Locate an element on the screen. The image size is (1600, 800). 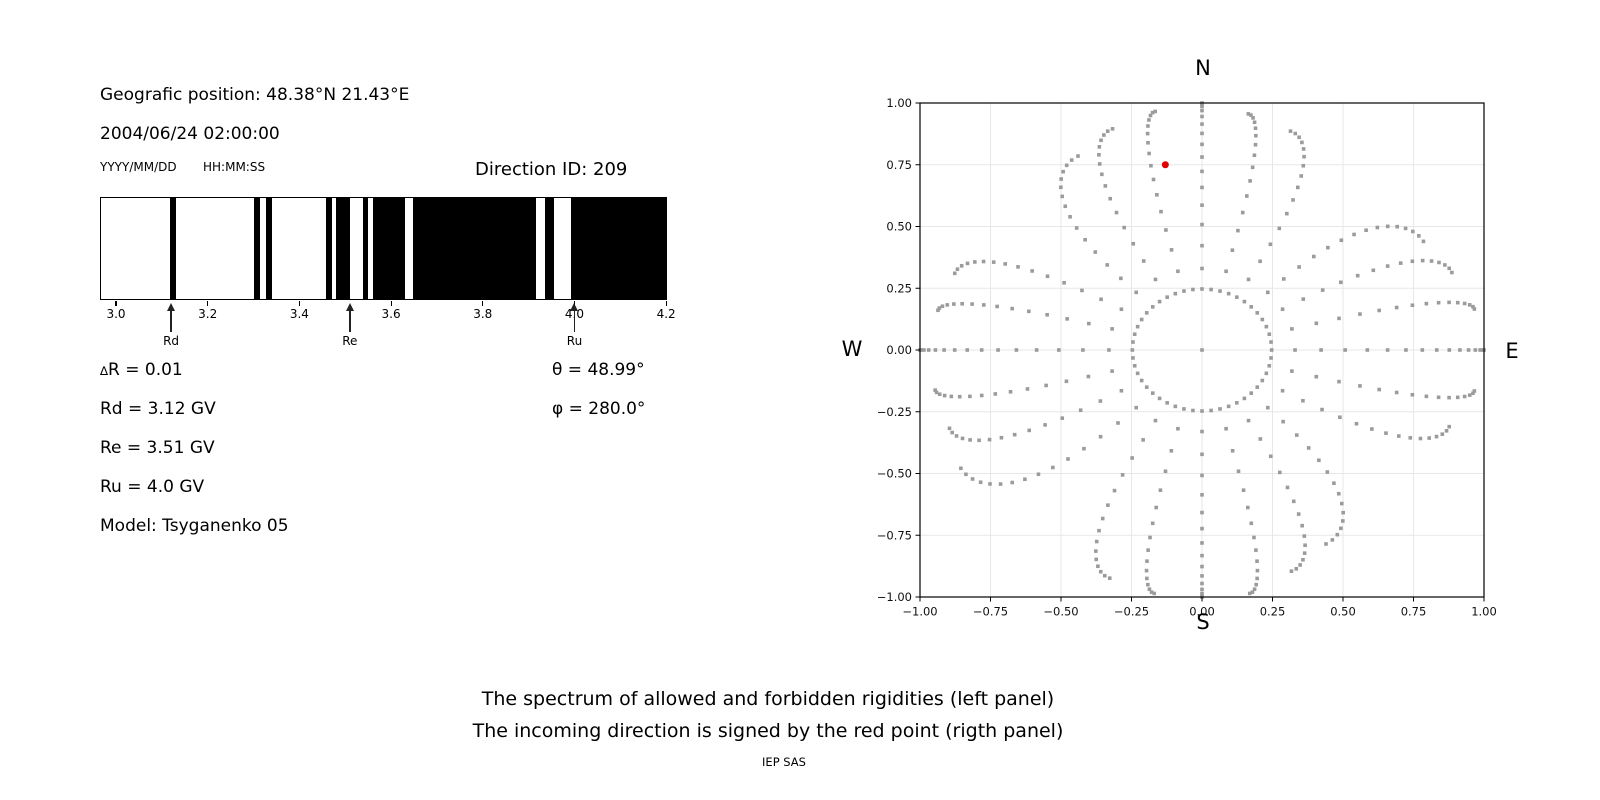
x-axis-tick-label: −0.25 is located at coordinates (1131, 612).